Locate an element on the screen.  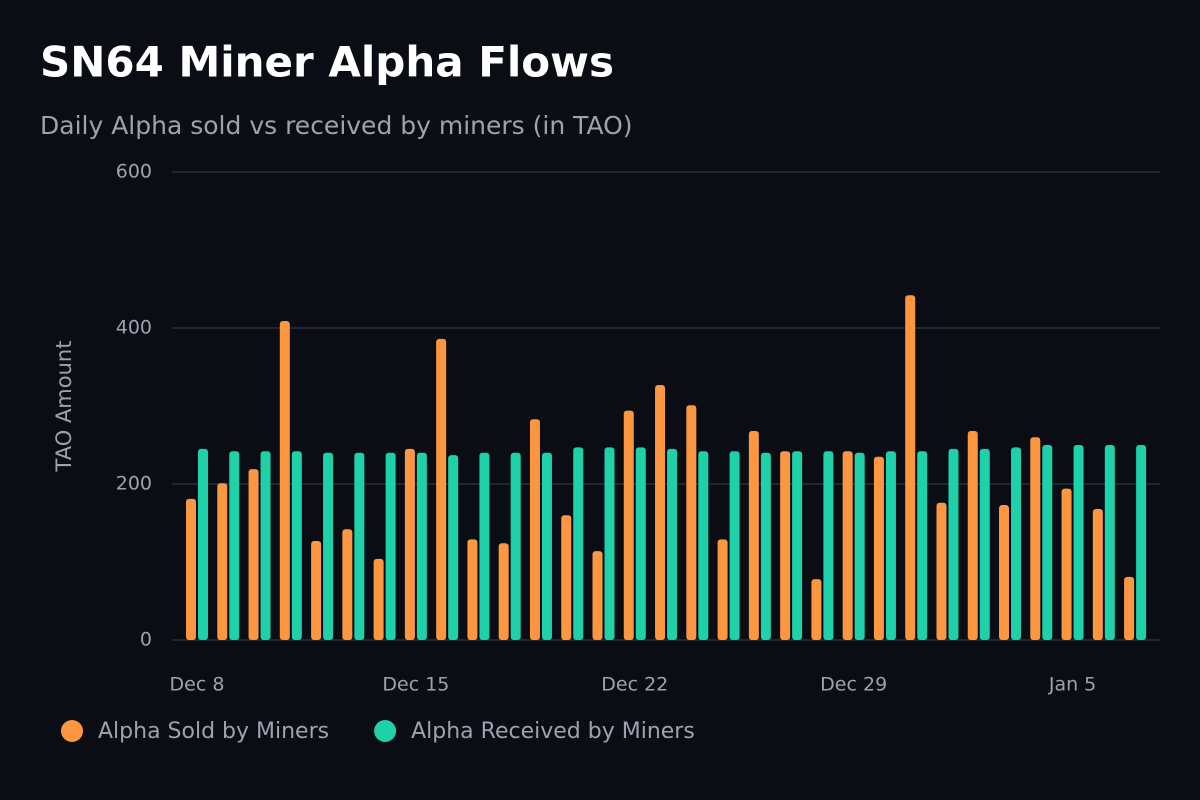
x-tick-label: Dec 15 is located at coordinates (415, 685).